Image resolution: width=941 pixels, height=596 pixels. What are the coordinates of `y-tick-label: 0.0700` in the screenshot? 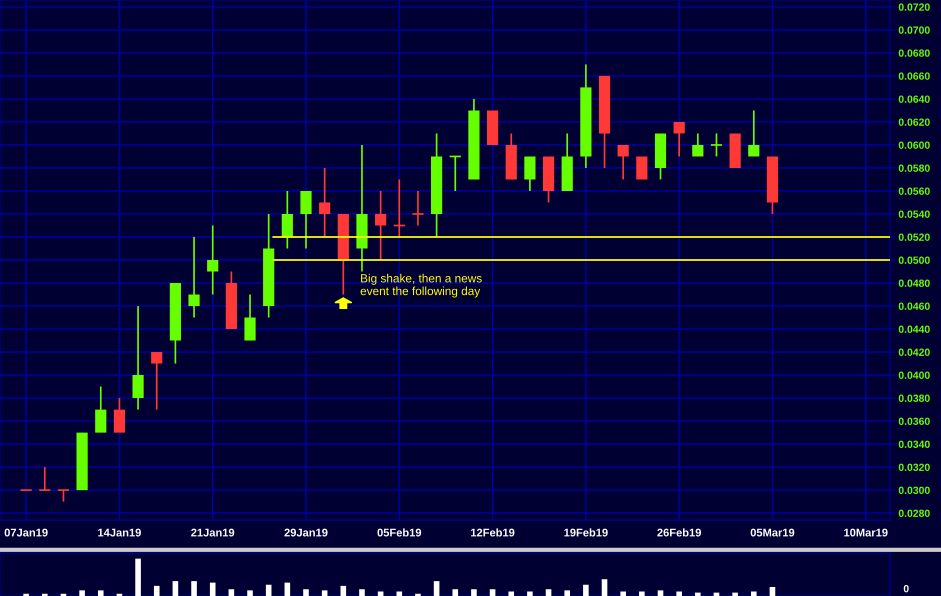 It's located at (914, 30).